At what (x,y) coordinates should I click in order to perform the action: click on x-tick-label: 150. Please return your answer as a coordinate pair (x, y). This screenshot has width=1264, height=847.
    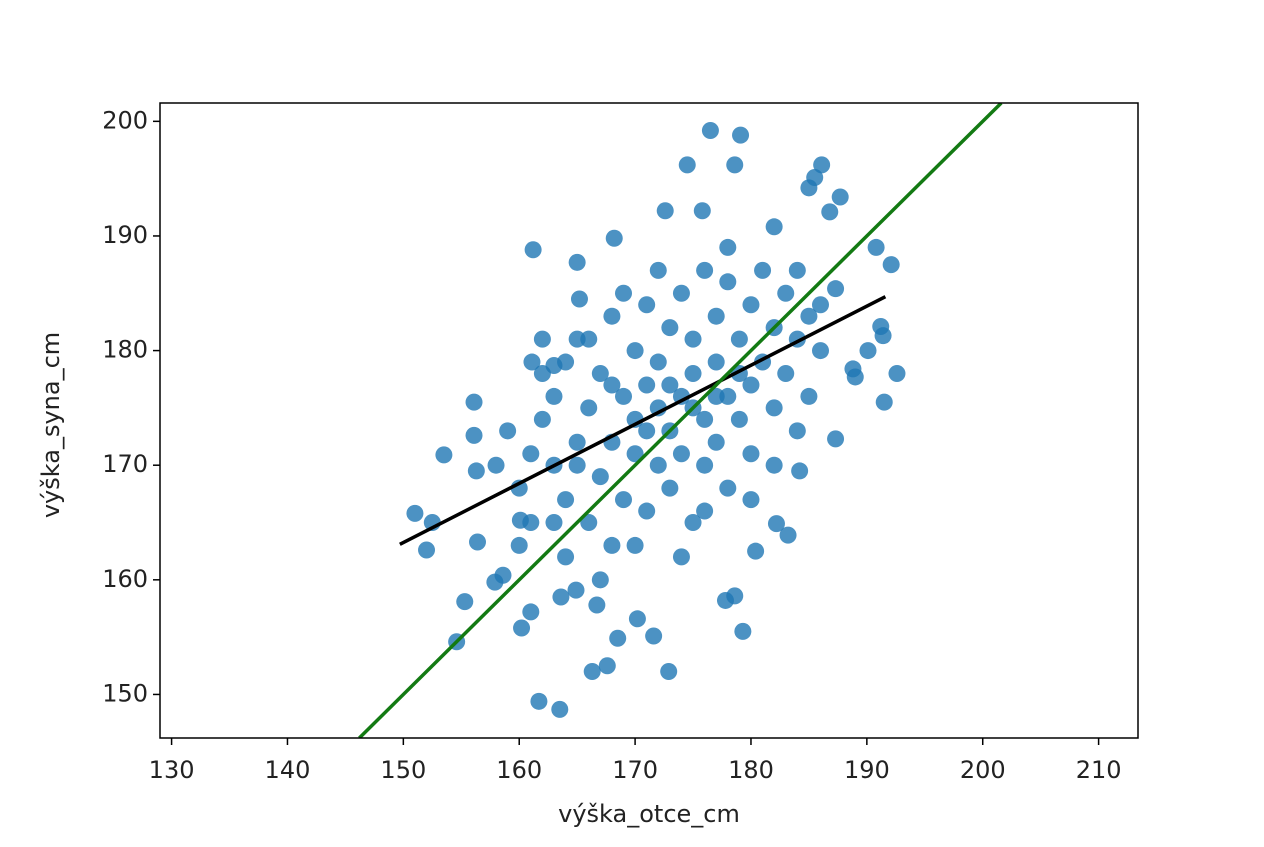
    Looking at the image, I should click on (403, 770).